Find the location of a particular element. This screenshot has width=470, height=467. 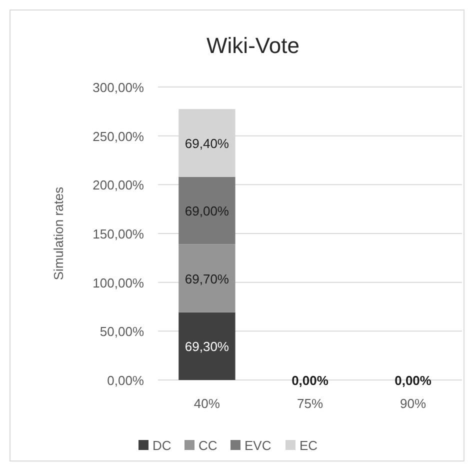

legend-label: EVC is located at coordinates (258, 445).